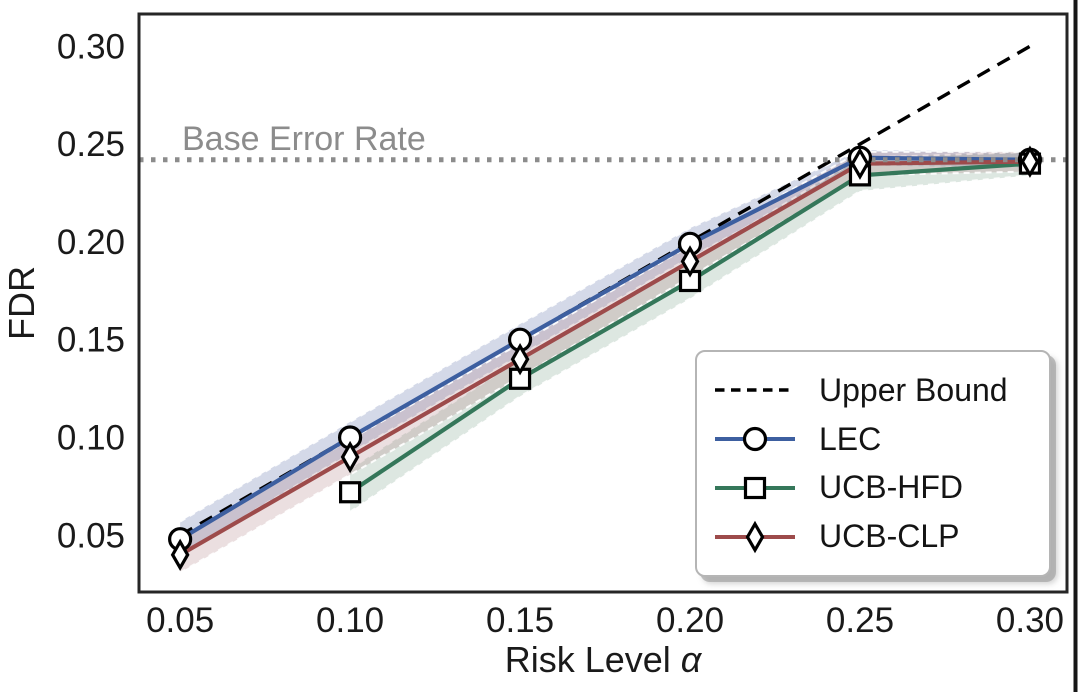 This screenshot has width=1083, height=692. What do you see at coordinates (91, 340) in the screenshot?
I see `y-tick-label: 0.15` at bounding box center [91, 340].